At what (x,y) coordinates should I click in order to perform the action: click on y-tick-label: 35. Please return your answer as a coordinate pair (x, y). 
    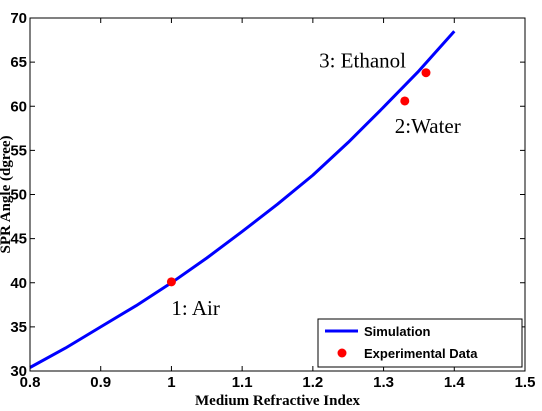
    Looking at the image, I should click on (18, 327).